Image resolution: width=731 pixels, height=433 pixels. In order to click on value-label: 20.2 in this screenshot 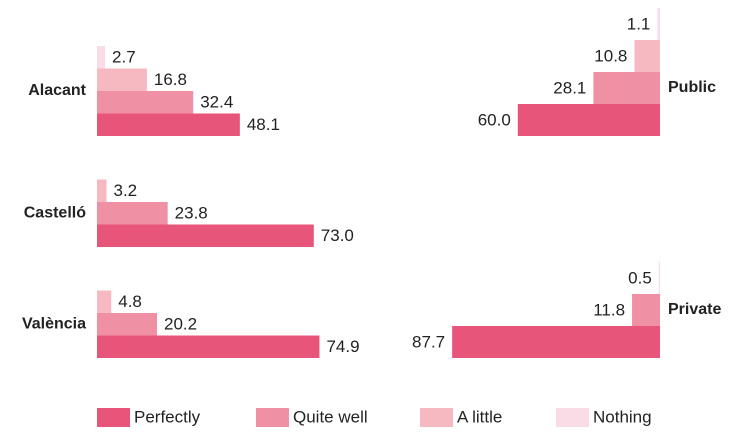, I will do `click(180, 324)`.